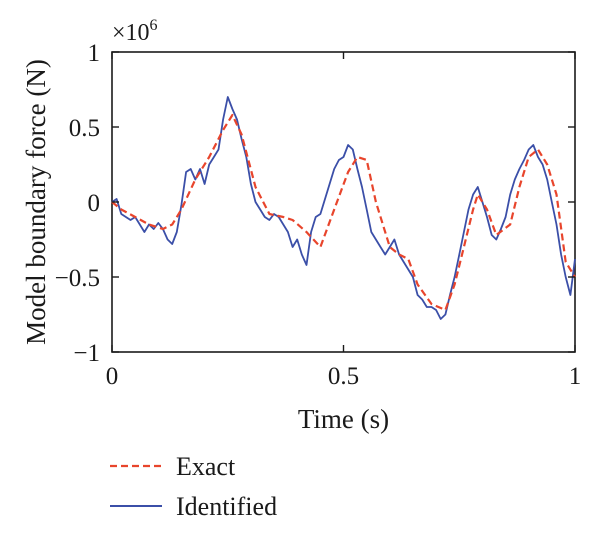 Image resolution: width=600 pixels, height=537 pixels. What do you see at coordinates (193, 486) in the screenshot?
I see `legend: Exact Identified` at bounding box center [193, 486].